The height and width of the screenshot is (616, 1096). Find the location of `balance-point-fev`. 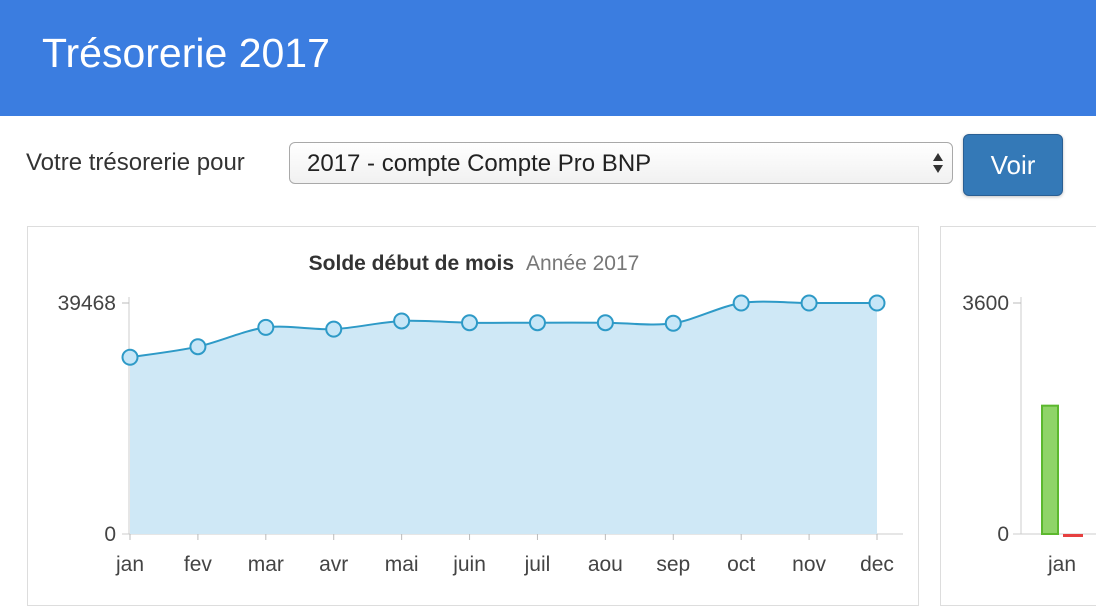

balance-point-fev is located at coordinates (198, 347).